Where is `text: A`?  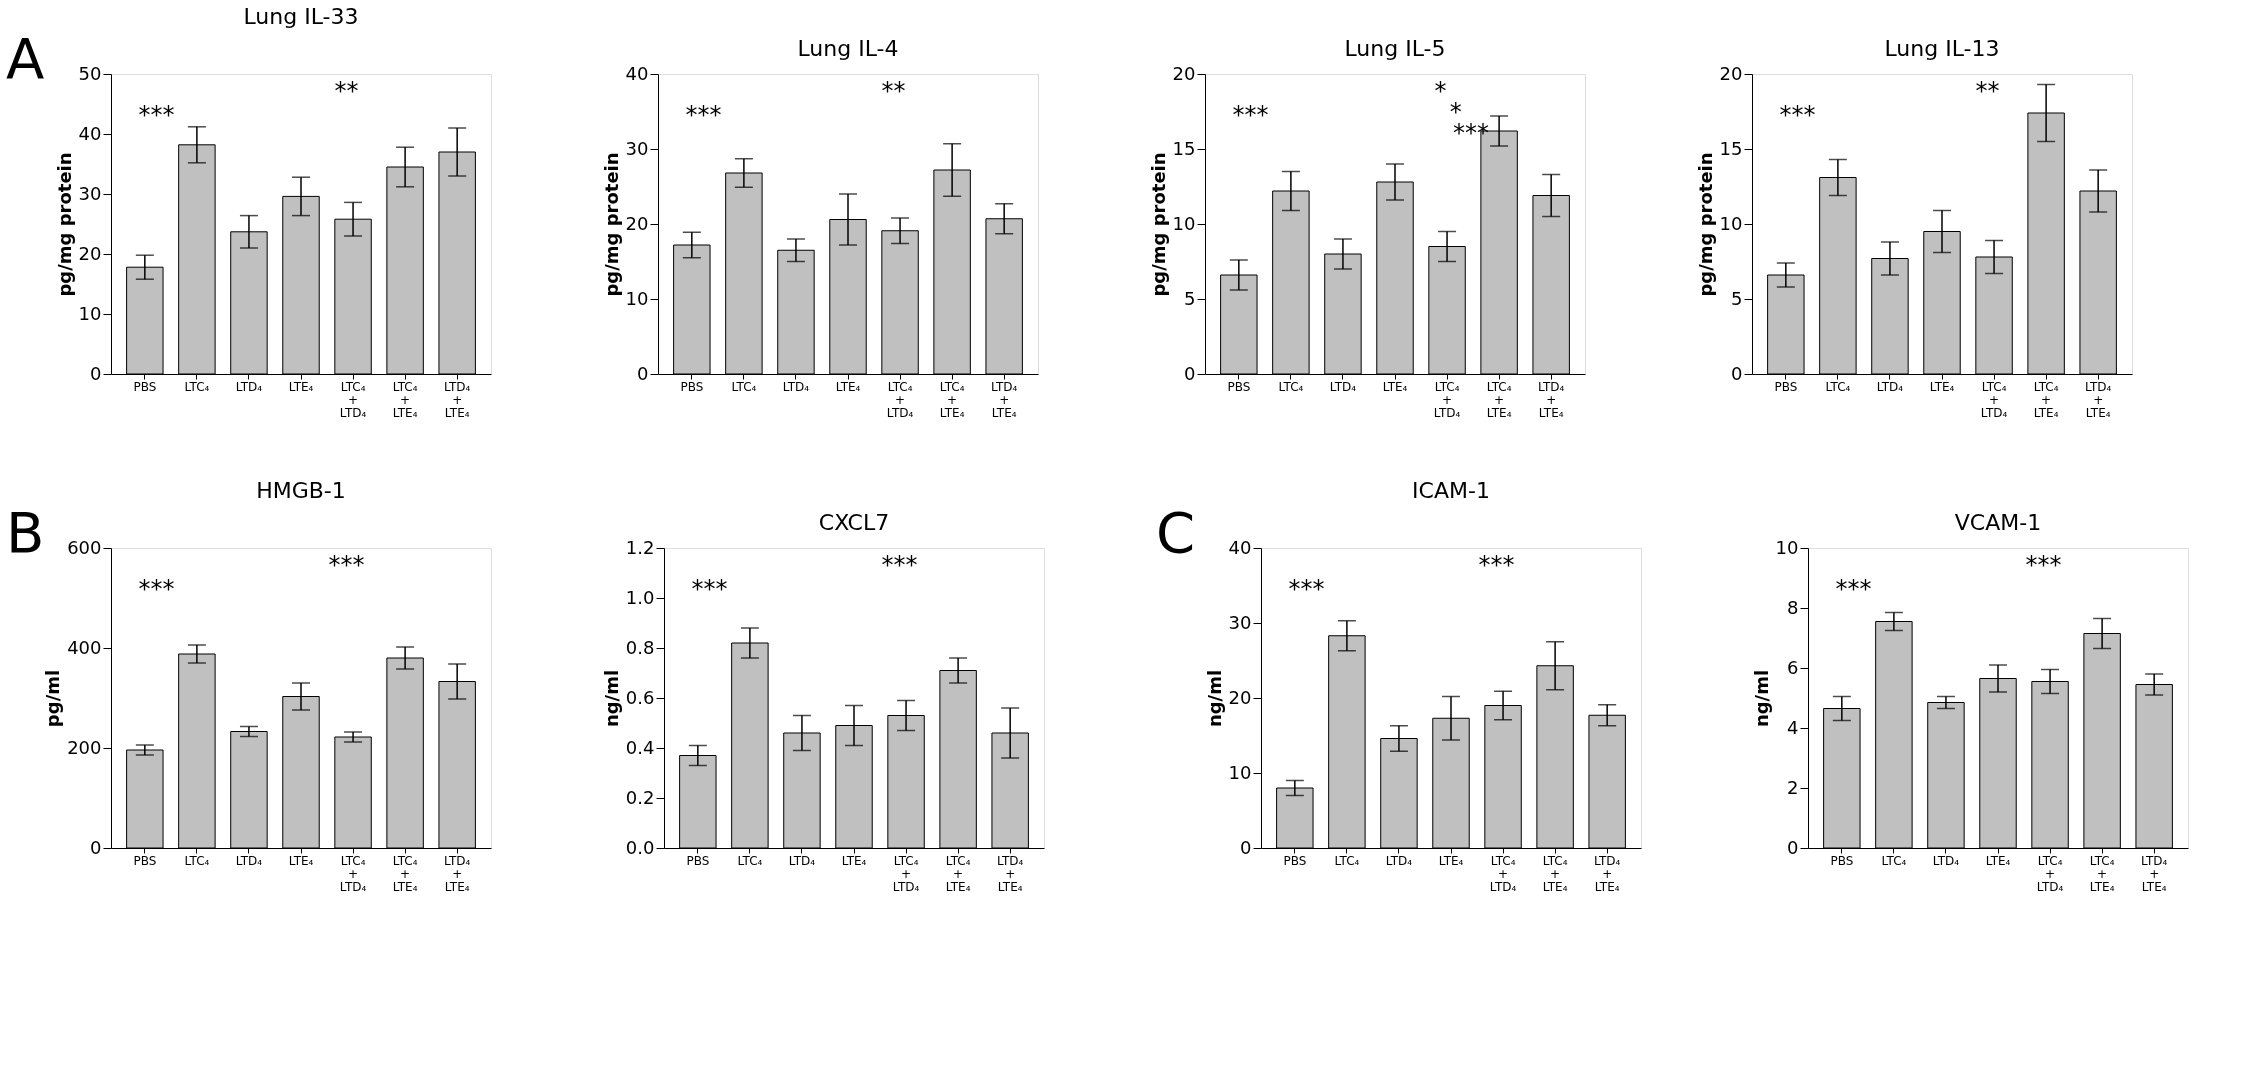 text: A is located at coordinates (25, 58).